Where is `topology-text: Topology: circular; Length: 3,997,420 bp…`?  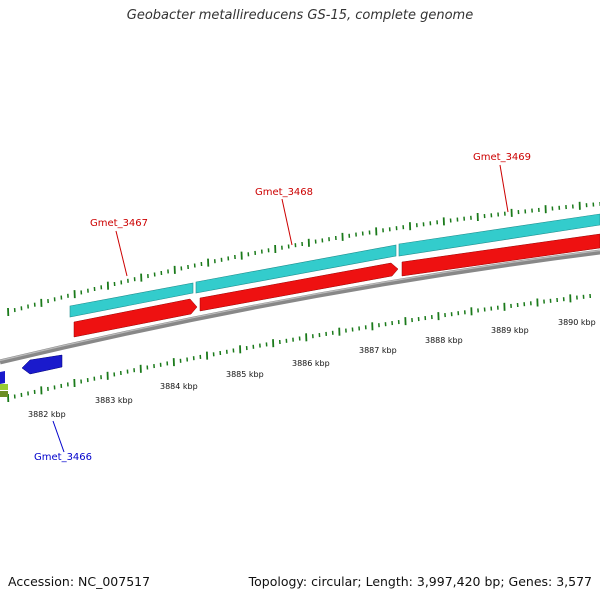
topology-text: Topology: circular; Length: 3,997,420 bp… is located at coordinates (420, 581).